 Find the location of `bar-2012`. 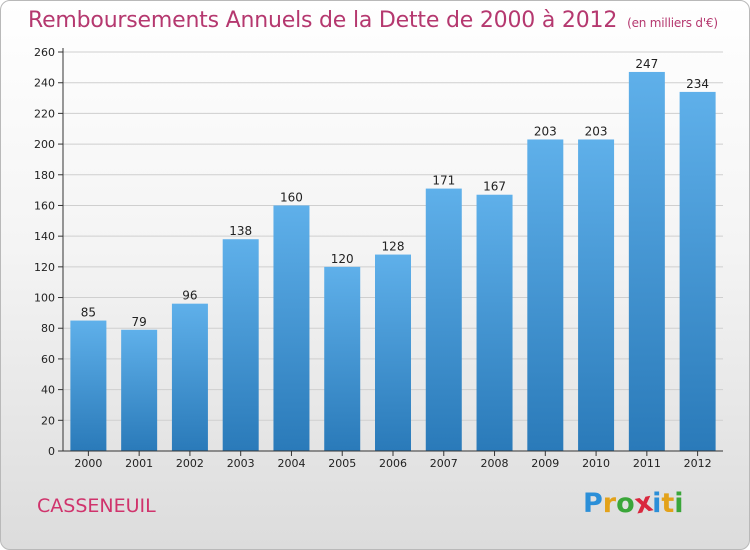

bar-2012 is located at coordinates (697, 271).